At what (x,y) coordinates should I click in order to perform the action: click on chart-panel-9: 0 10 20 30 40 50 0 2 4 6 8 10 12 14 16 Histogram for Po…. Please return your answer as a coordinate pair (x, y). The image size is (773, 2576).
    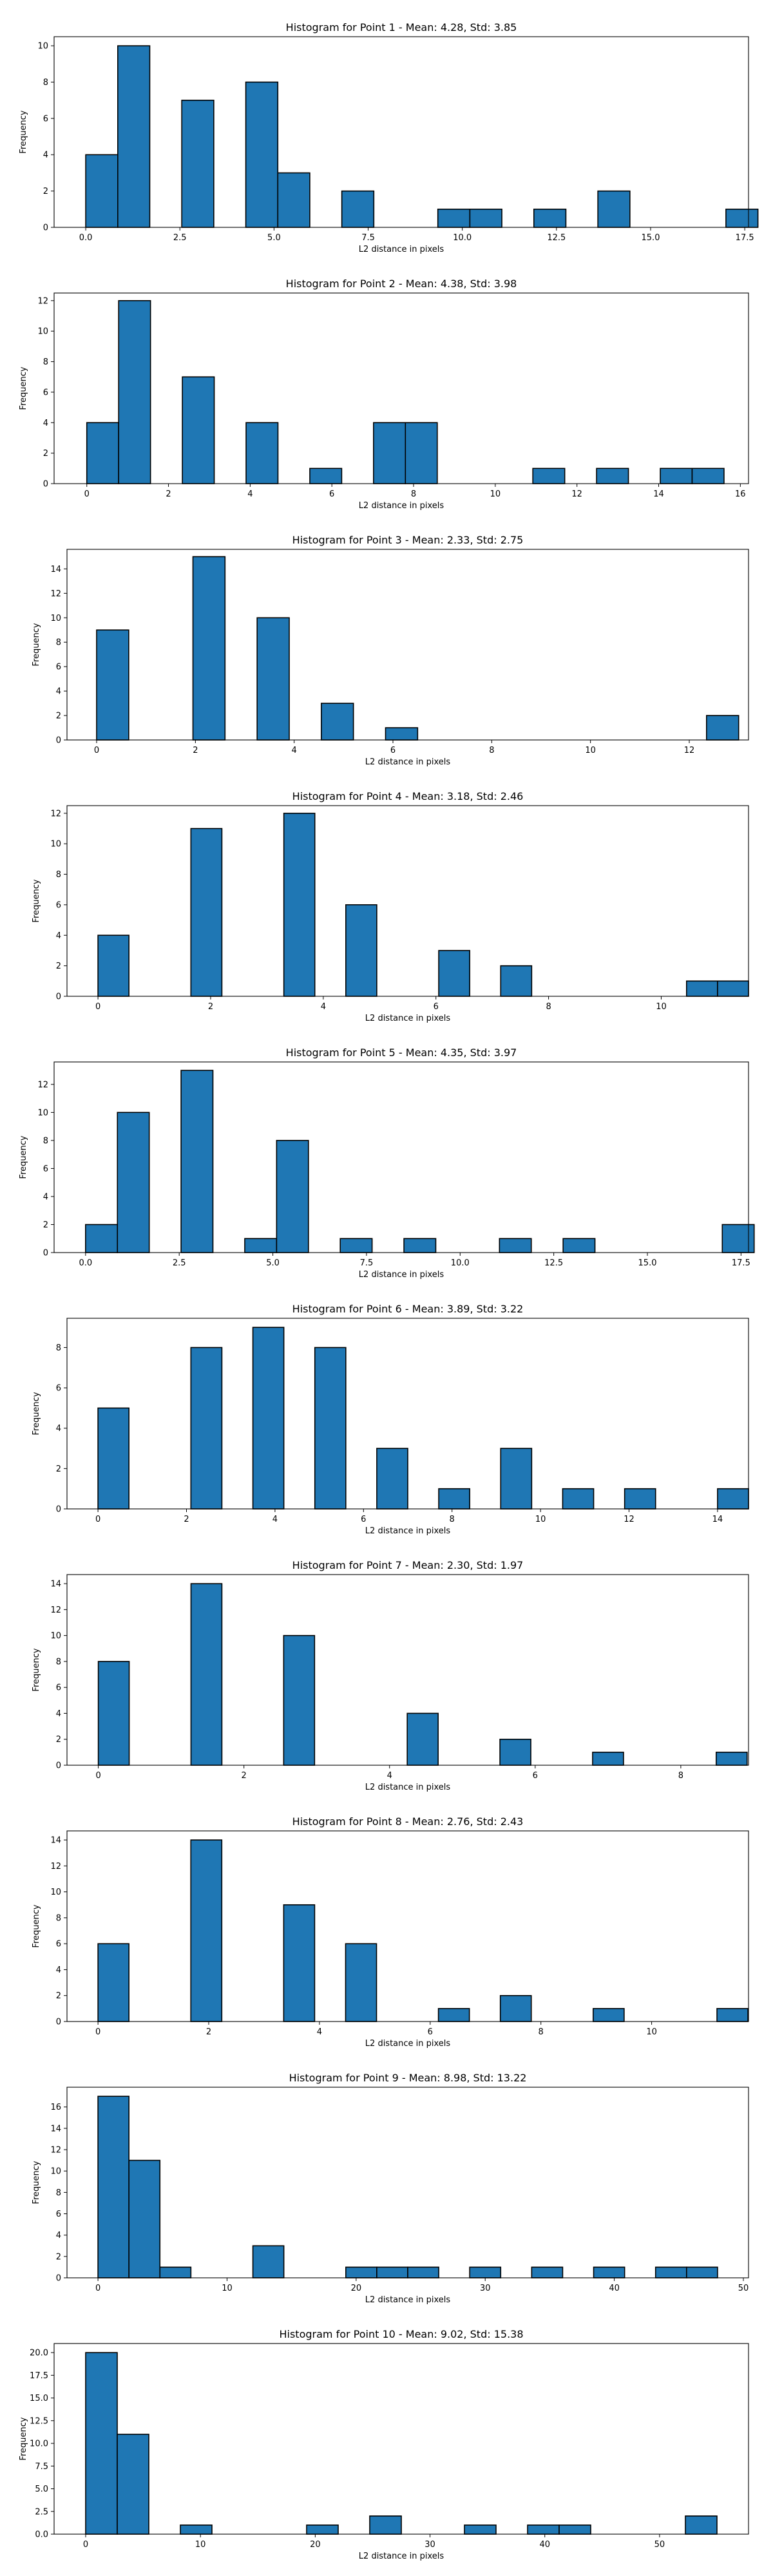
    Looking at the image, I should click on (390, 2188).